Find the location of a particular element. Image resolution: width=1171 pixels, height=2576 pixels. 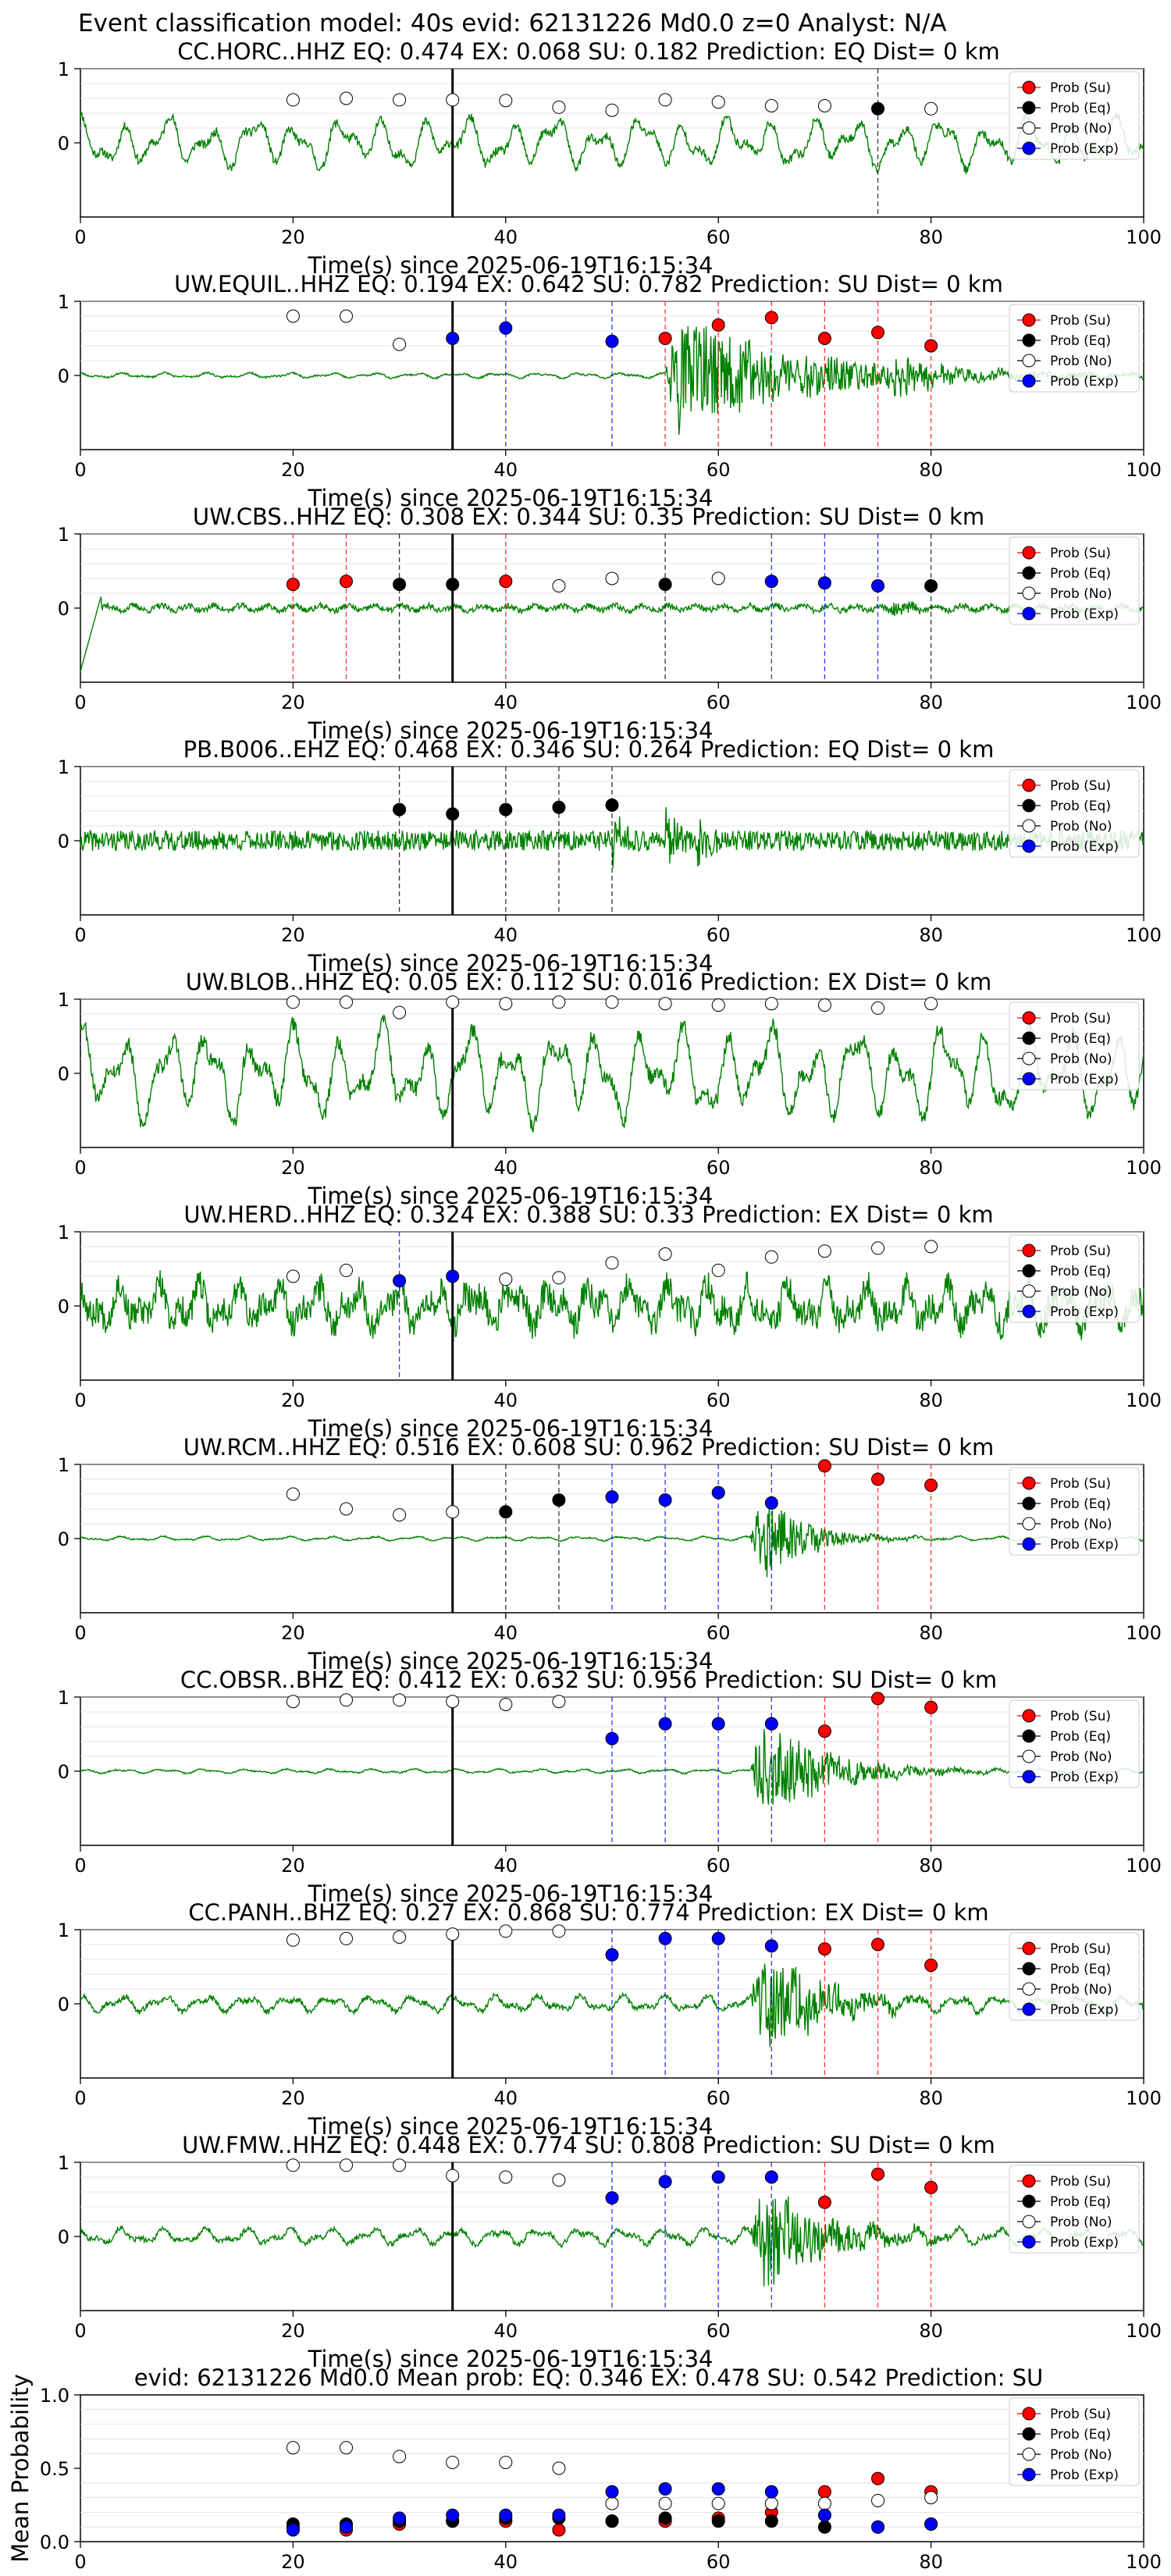

y-tick-label: 1 is located at coordinates (64, 1930).